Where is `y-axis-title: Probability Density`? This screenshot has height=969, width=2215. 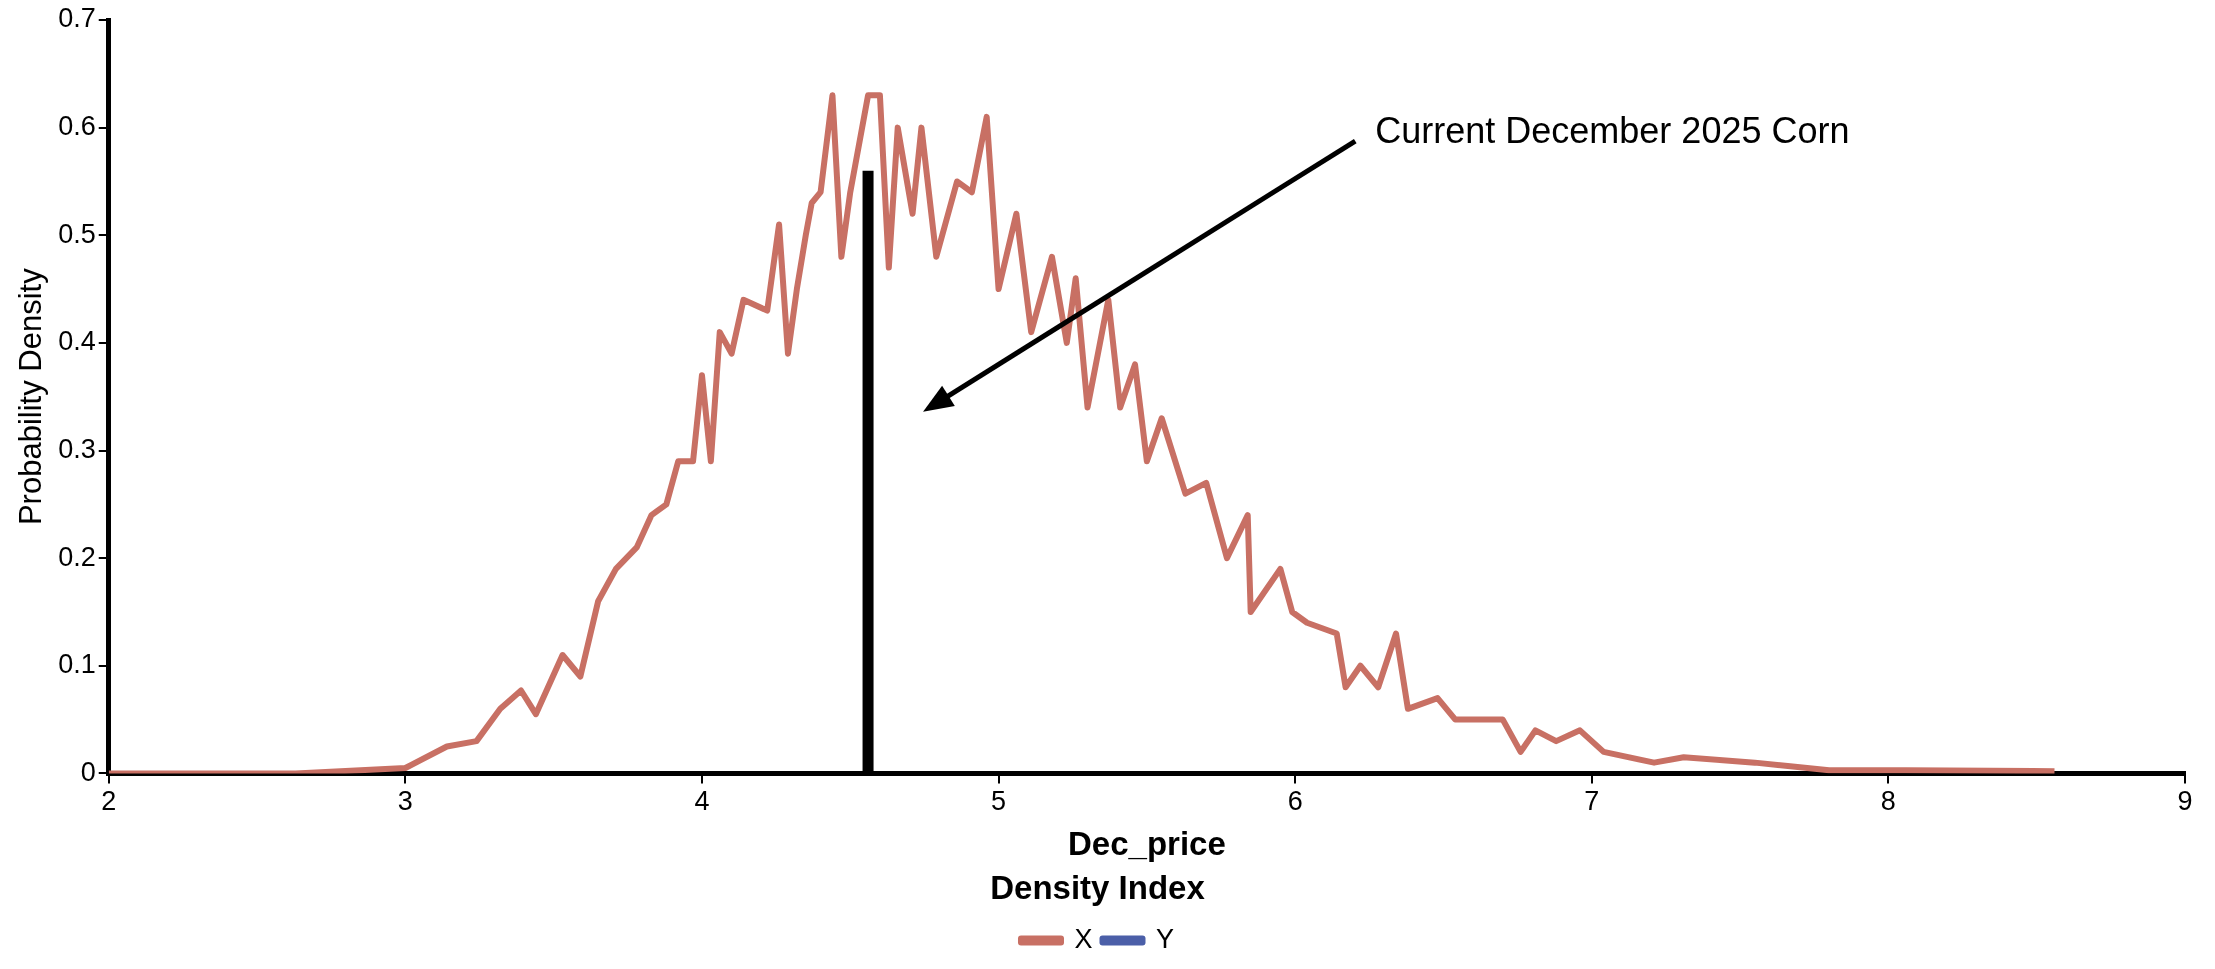
y-axis-title: Probability Density is located at coordinates (31, 396).